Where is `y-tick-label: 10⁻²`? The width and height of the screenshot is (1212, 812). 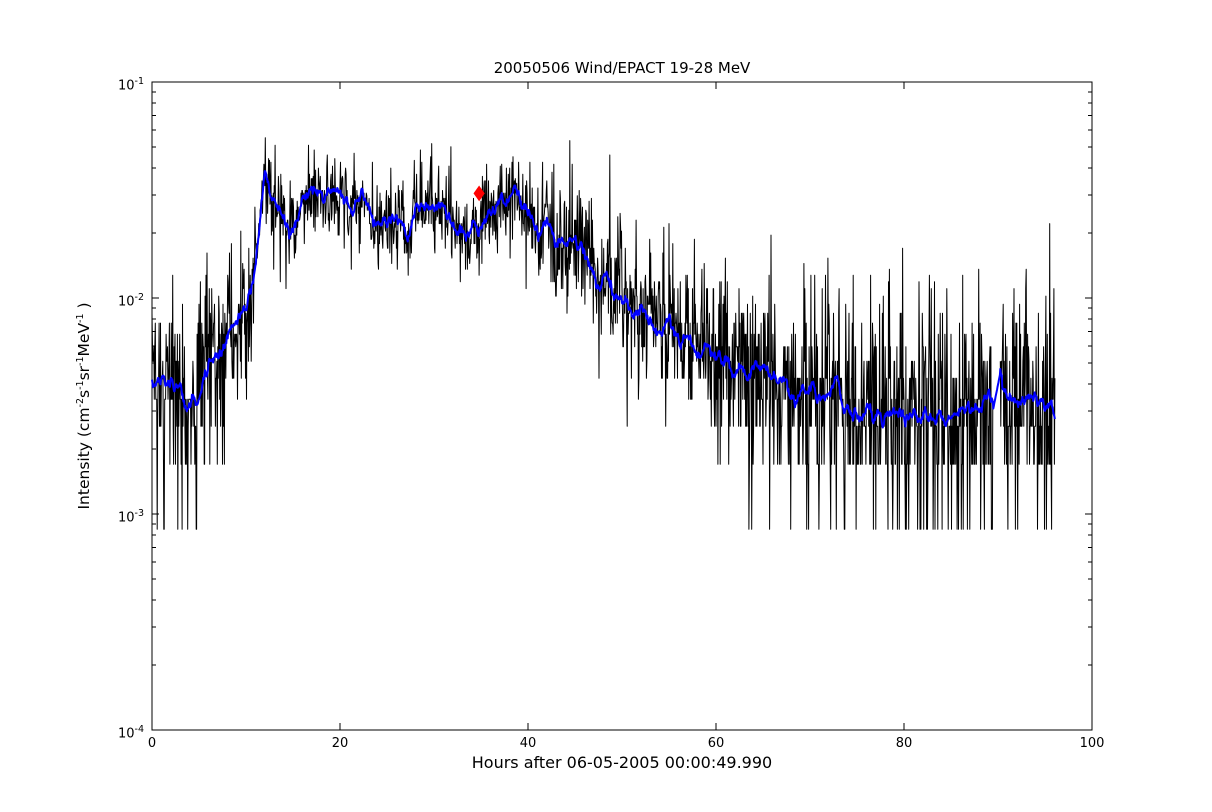 y-tick-label: 10⁻² is located at coordinates (130, 301).